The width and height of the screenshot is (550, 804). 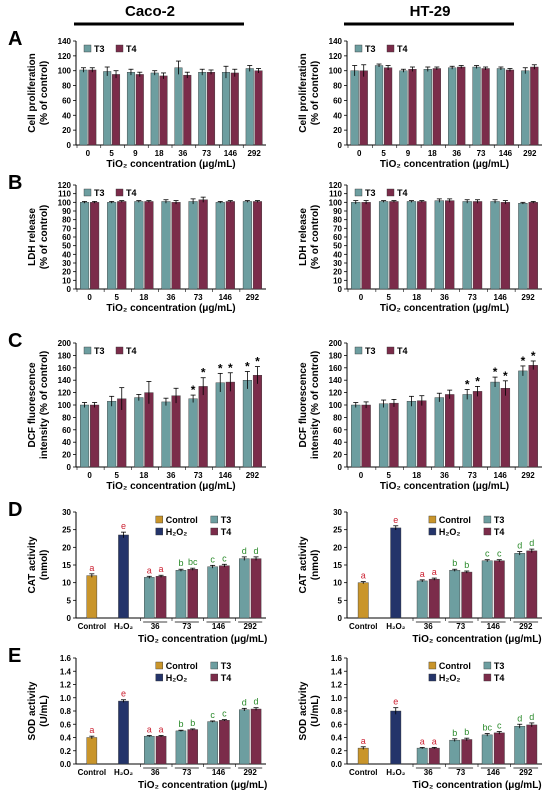 What do you see at coordinates (303, 237) in the screenshot?
I see `y-axis-label-line: LDH release` at bounding box center [303, 237].